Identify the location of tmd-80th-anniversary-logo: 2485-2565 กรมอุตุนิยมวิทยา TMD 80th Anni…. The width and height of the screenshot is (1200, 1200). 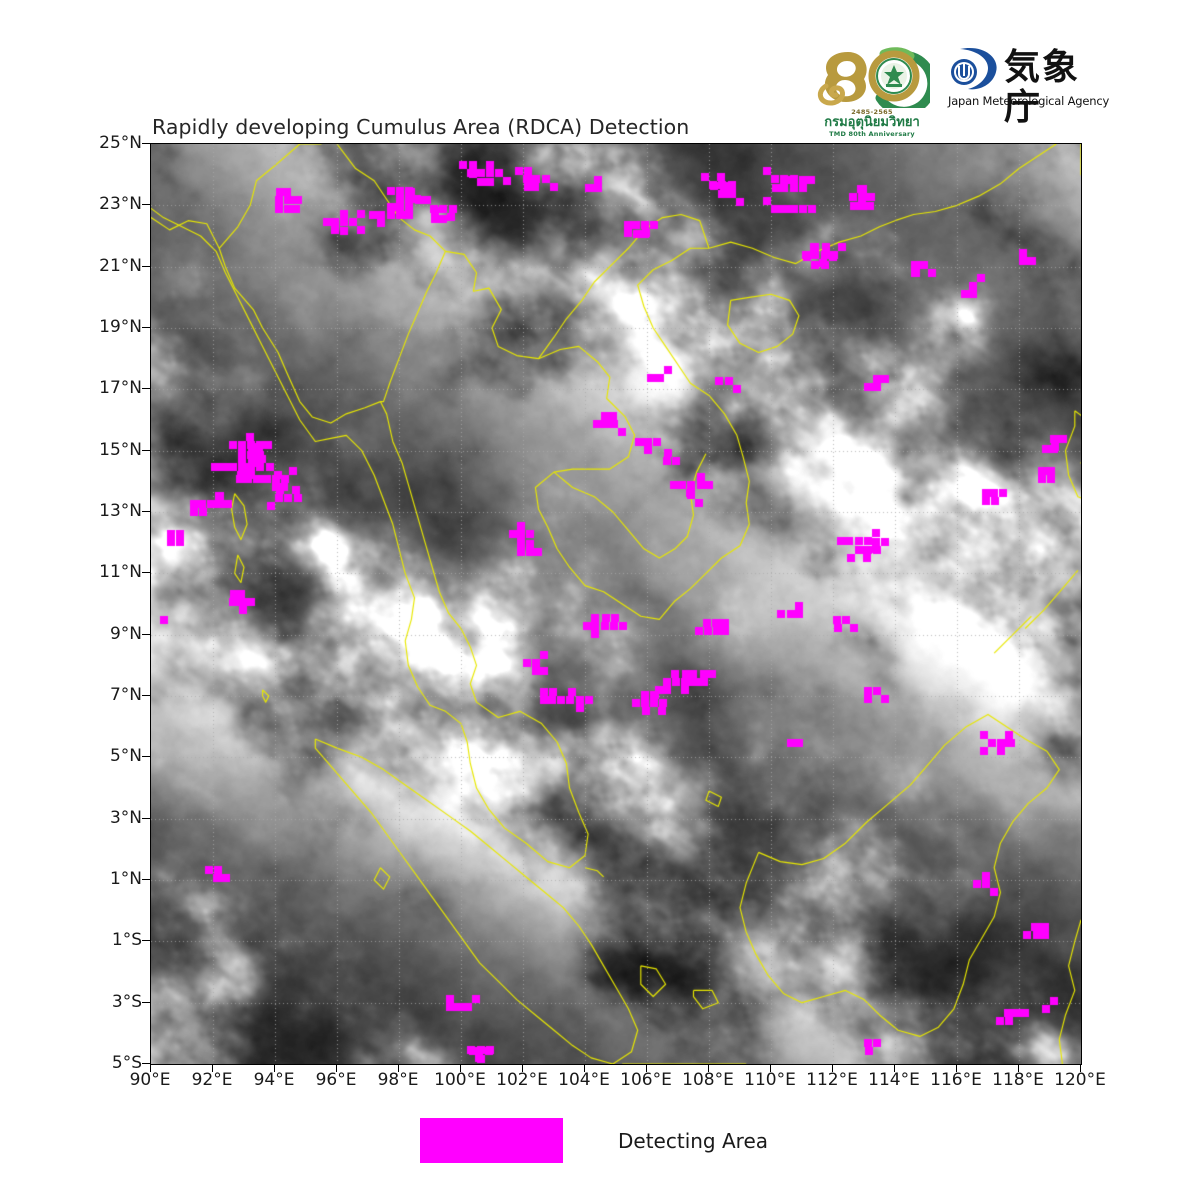
(875, 92).